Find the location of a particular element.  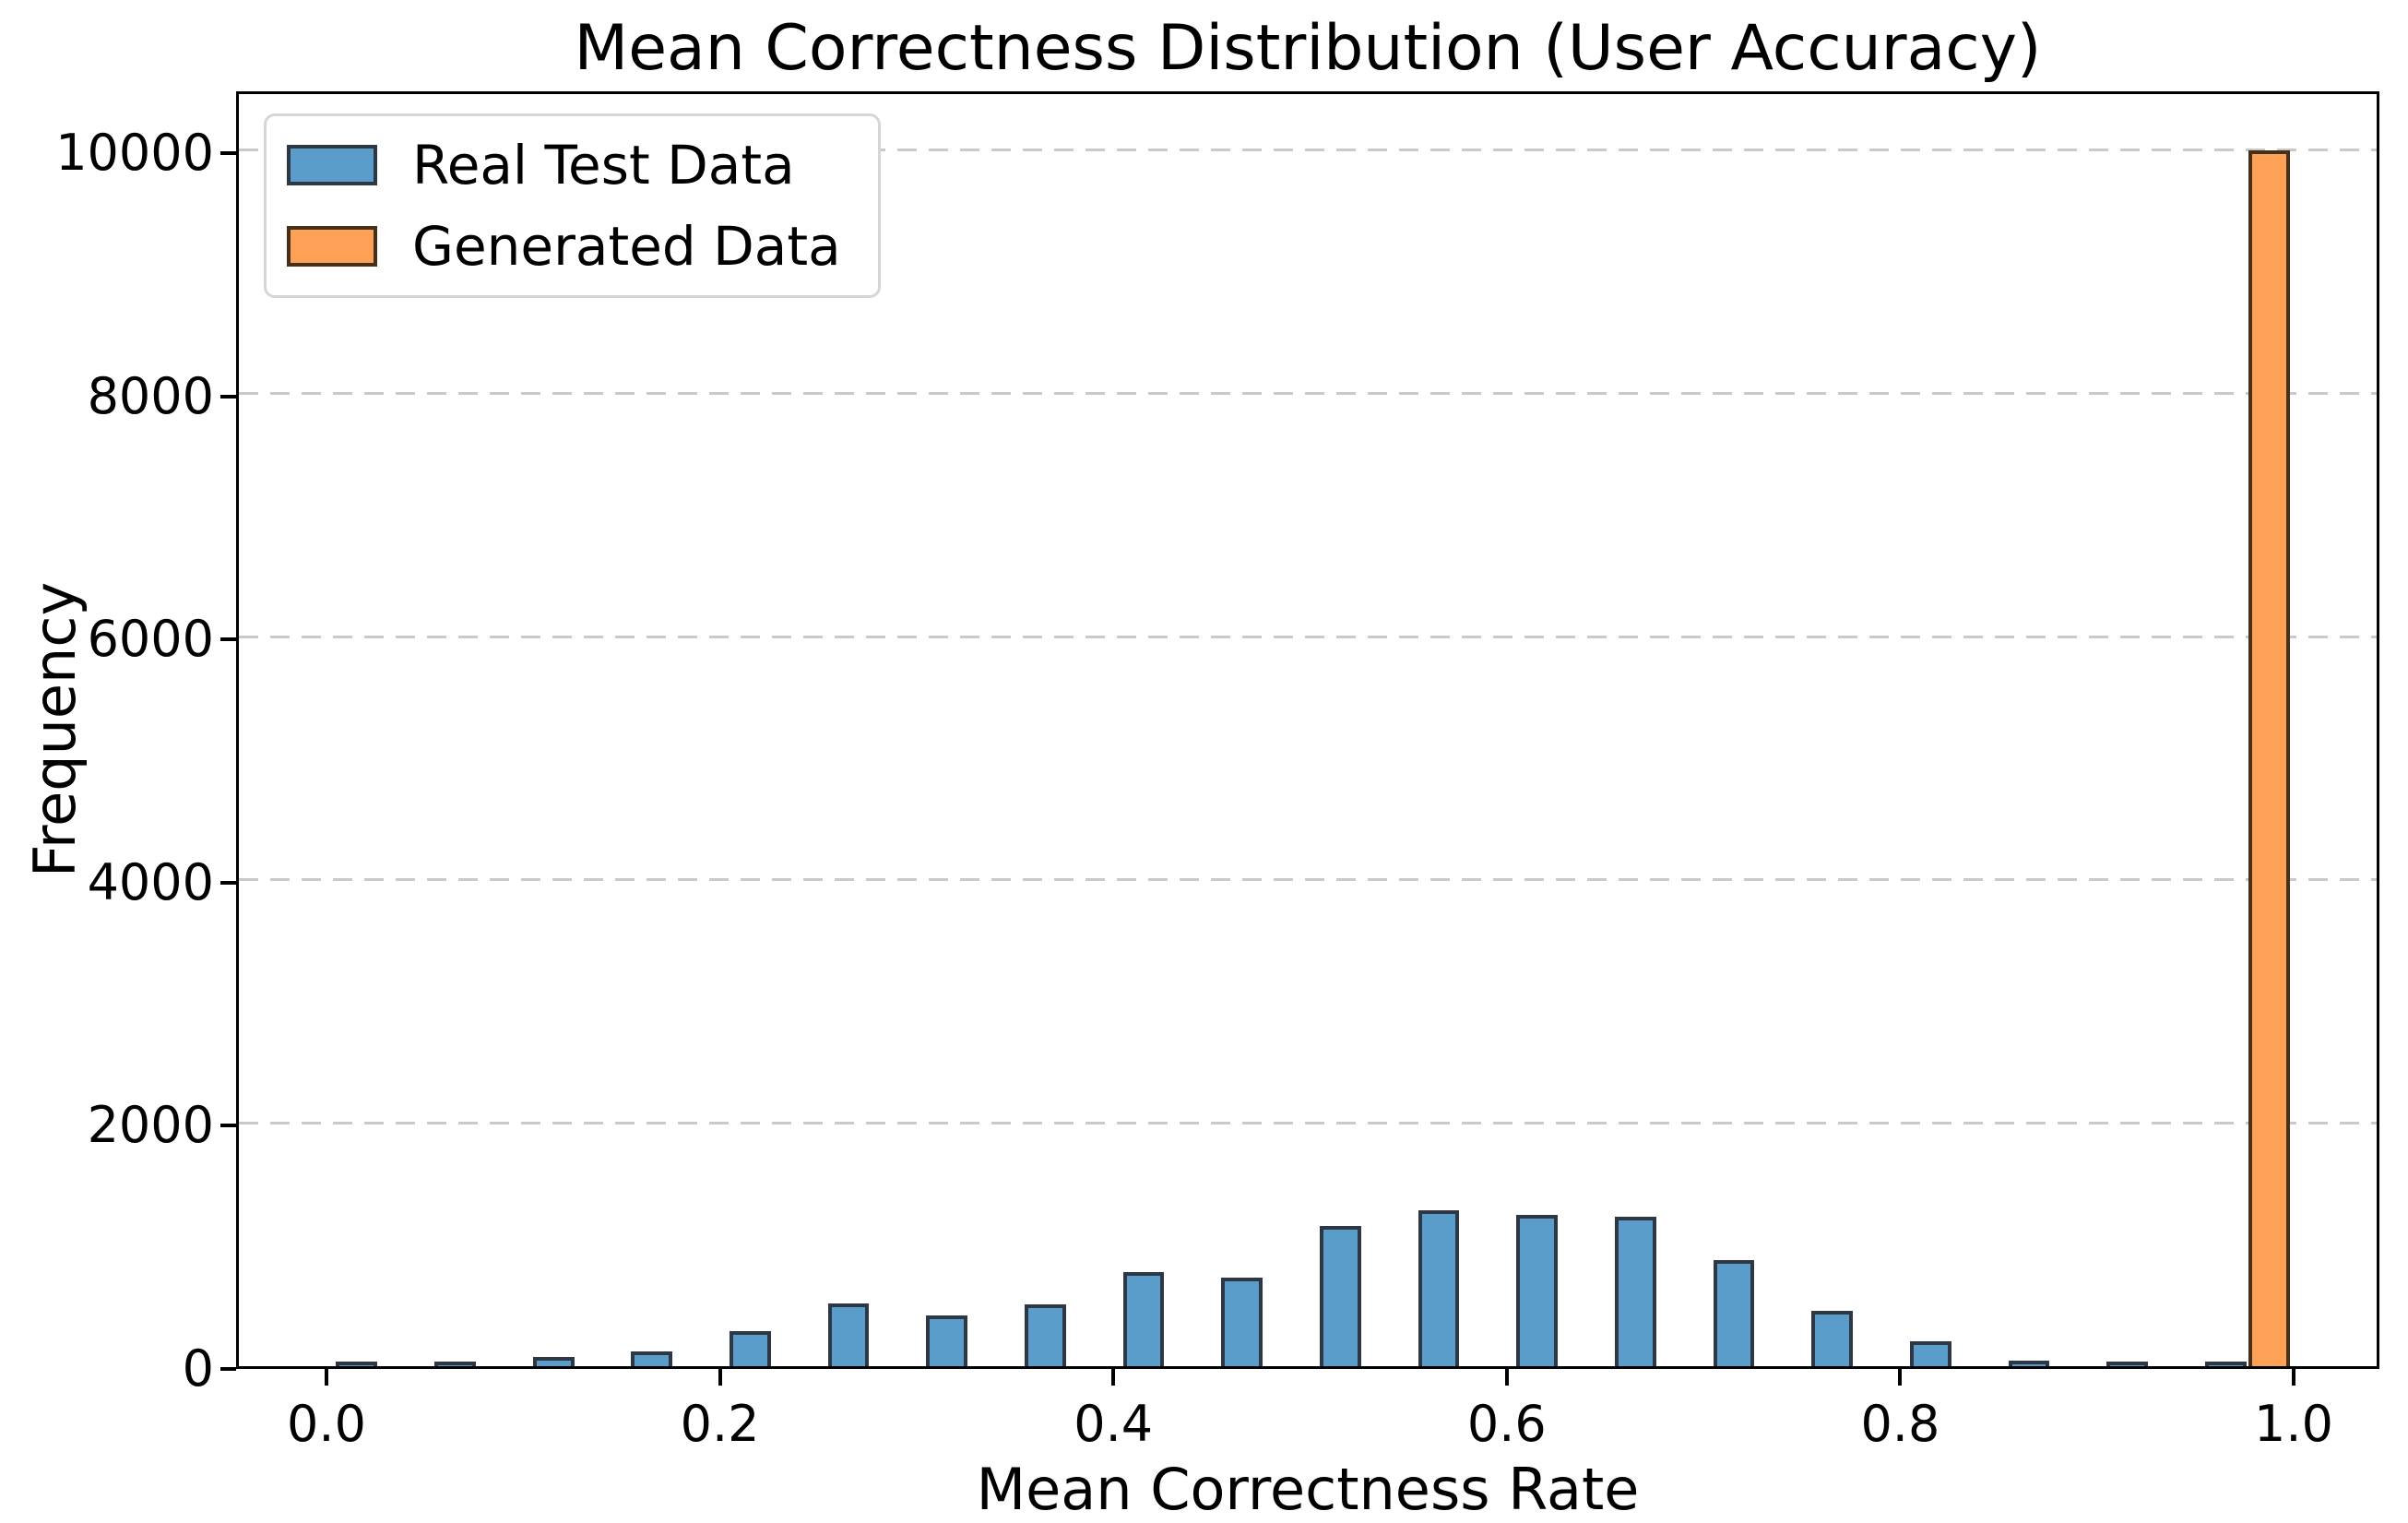

legend-swatch-generated-data is located at coordinates (332, 246).